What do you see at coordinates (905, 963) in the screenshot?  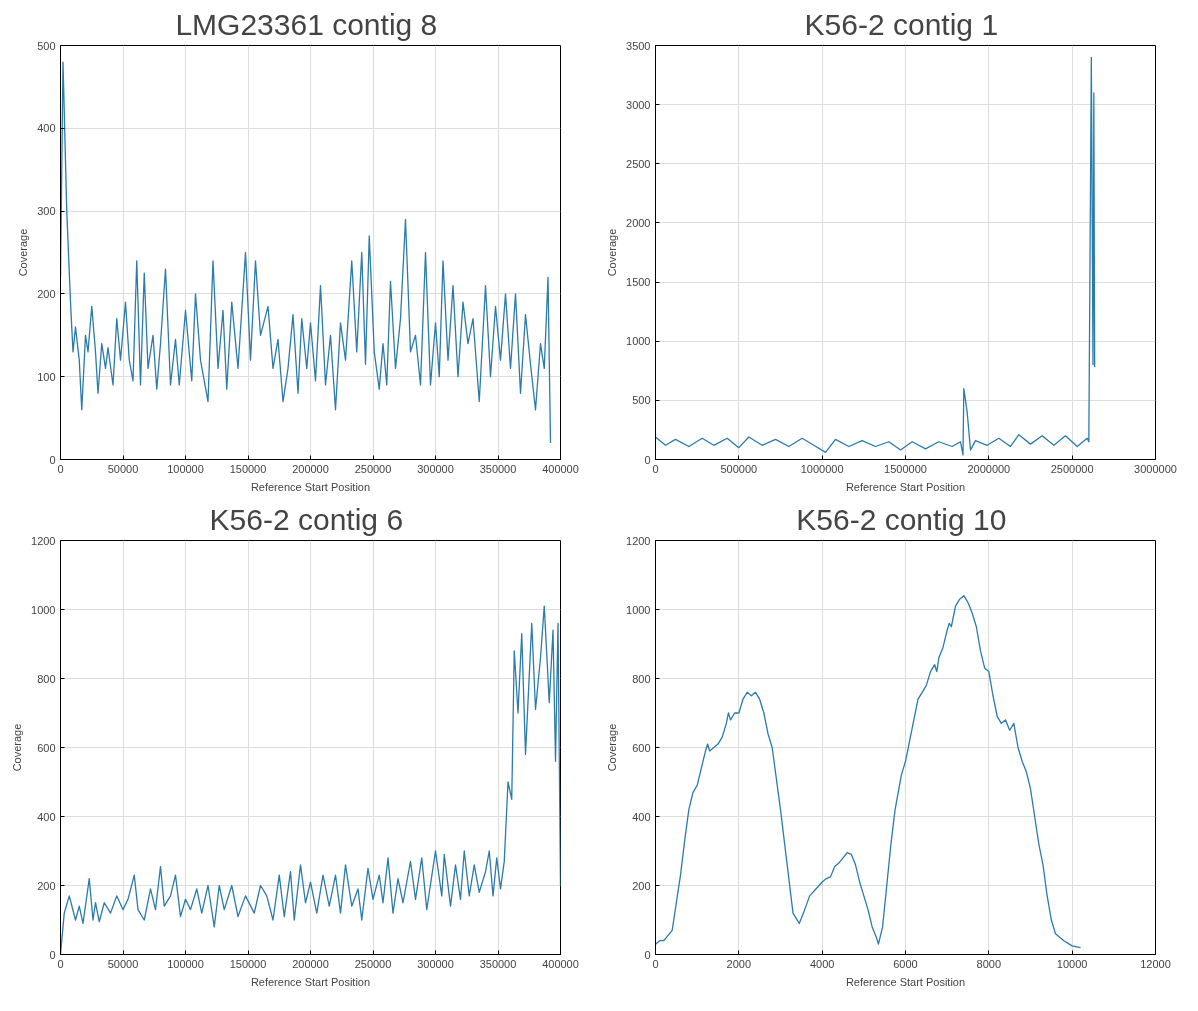 I see `x-tick-label: 6000` at bounding box center [905, 963].